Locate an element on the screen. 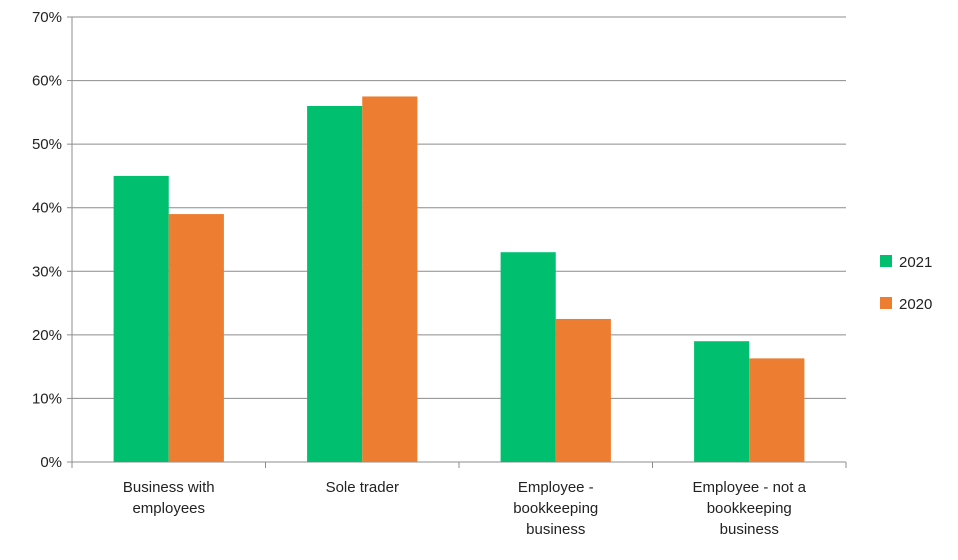 Image resolution: width=958 pixels, height=560 pixels. y-tick-label: 60% is located at coordinates (47, 81).